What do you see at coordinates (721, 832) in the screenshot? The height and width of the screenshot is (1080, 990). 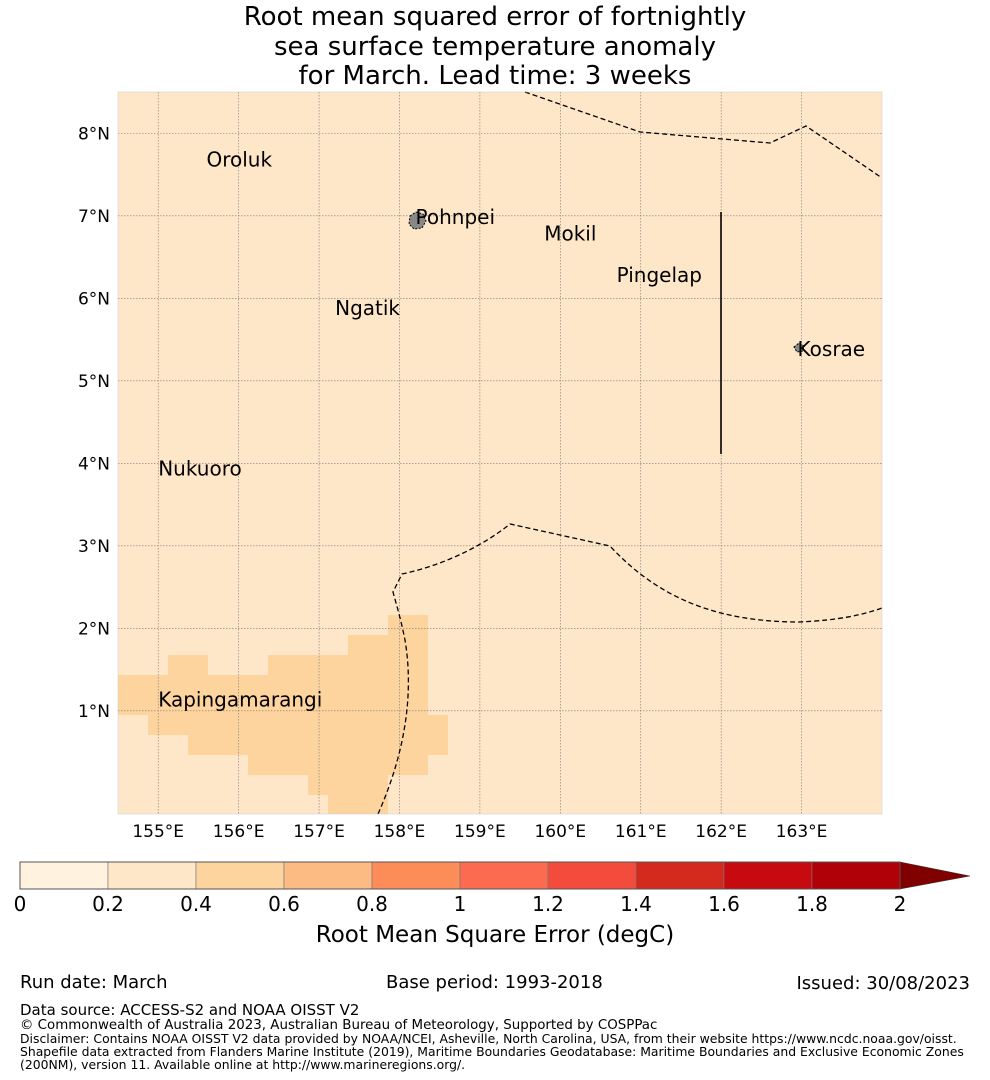 I see `lon-tick-label: 162°E` at bounding box center [721, 832].